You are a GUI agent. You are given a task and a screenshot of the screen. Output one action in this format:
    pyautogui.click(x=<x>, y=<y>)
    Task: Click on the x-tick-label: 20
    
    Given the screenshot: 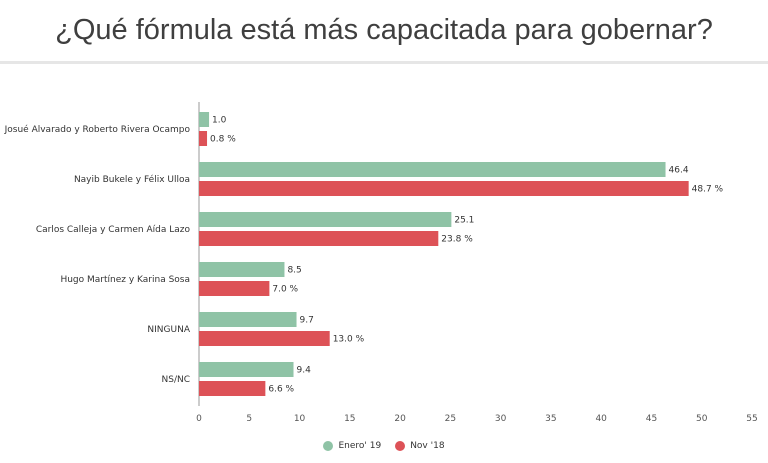 What is the action you would take?
    pyautogui.click(x=400, y=419)
    